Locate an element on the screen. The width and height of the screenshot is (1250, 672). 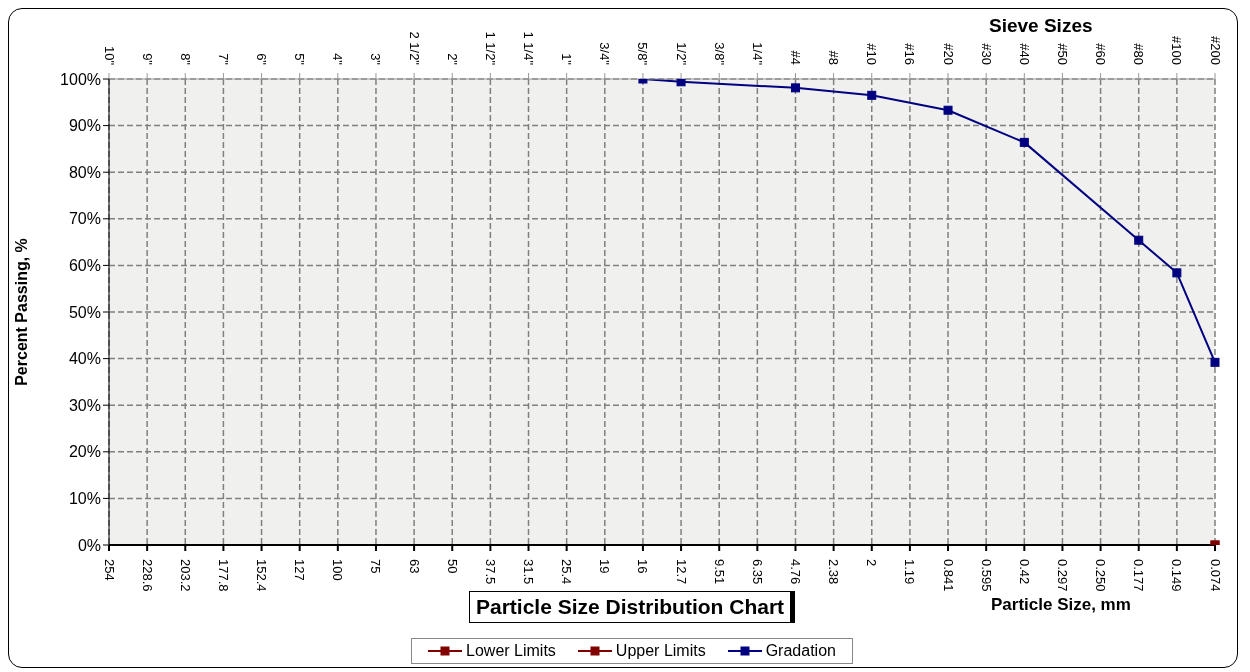
x-tick-label: 6.35 is located at coordinates (757, 572).